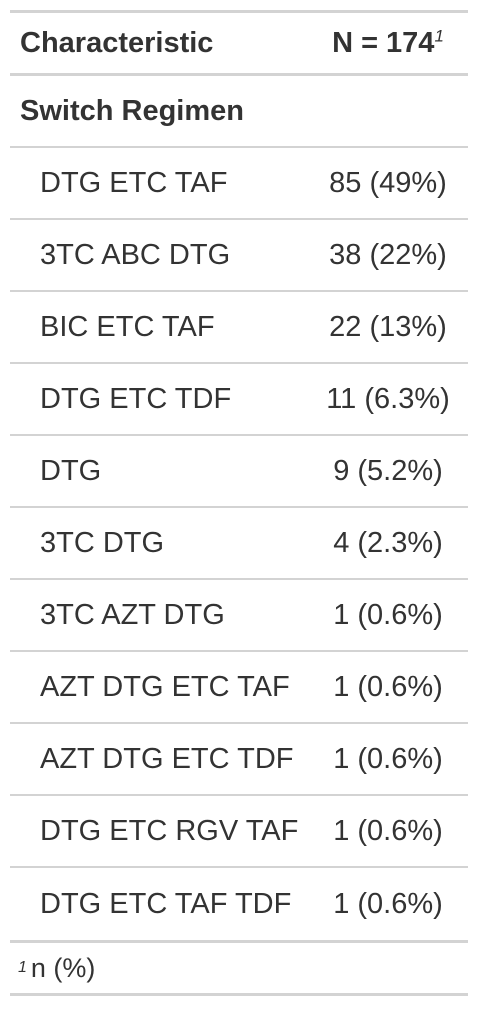  I want to click on row-value: 85 (49%), so click(388, 182).